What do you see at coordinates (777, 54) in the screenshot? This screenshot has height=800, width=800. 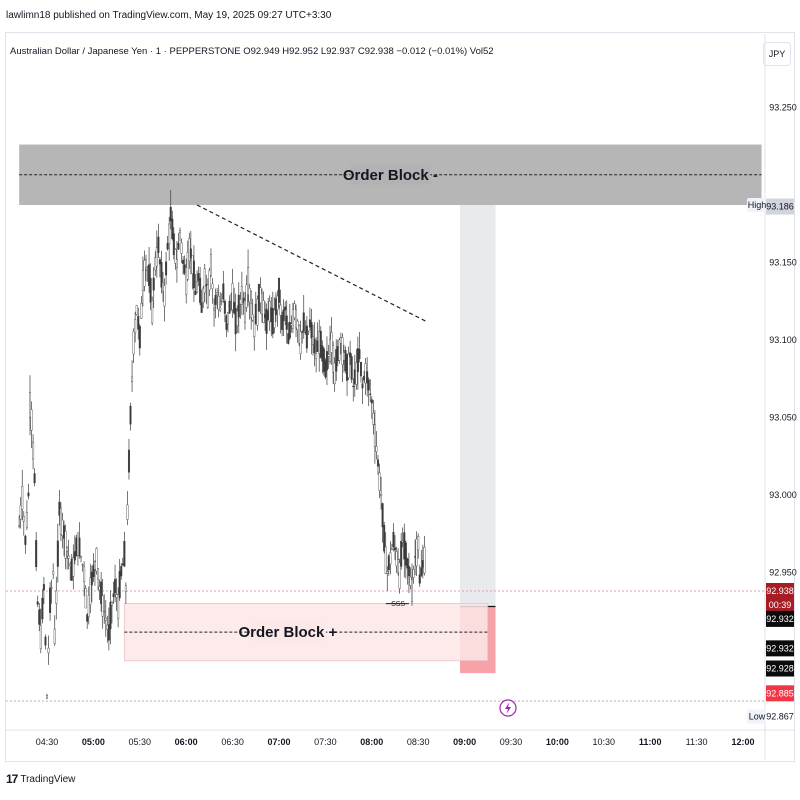 I see `currency-button: JPY` at bounding box center [777, 54].